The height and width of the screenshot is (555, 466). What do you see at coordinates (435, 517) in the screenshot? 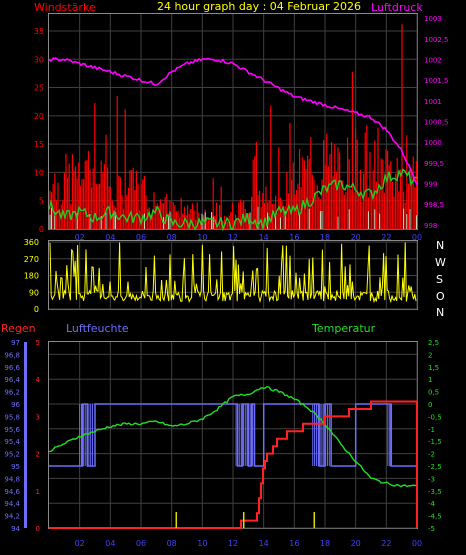
I see `temperature-tick-label: -4,5` at bounding box center [435, 517].